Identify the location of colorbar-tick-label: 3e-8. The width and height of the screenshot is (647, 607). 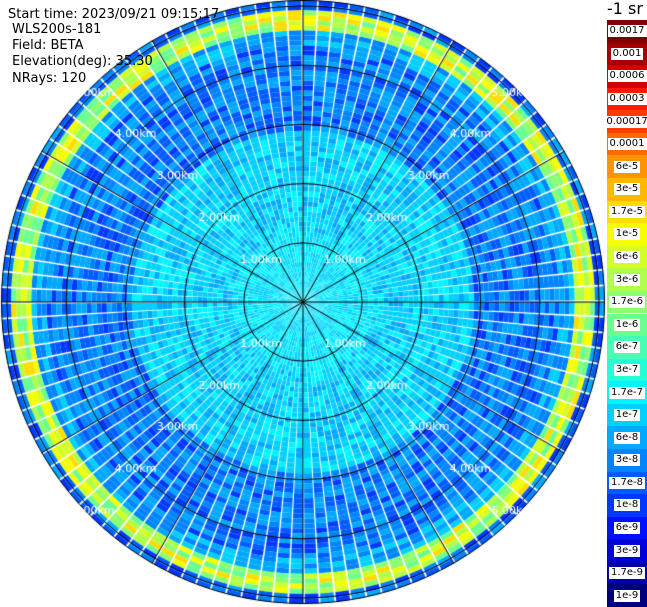
(627, 460).